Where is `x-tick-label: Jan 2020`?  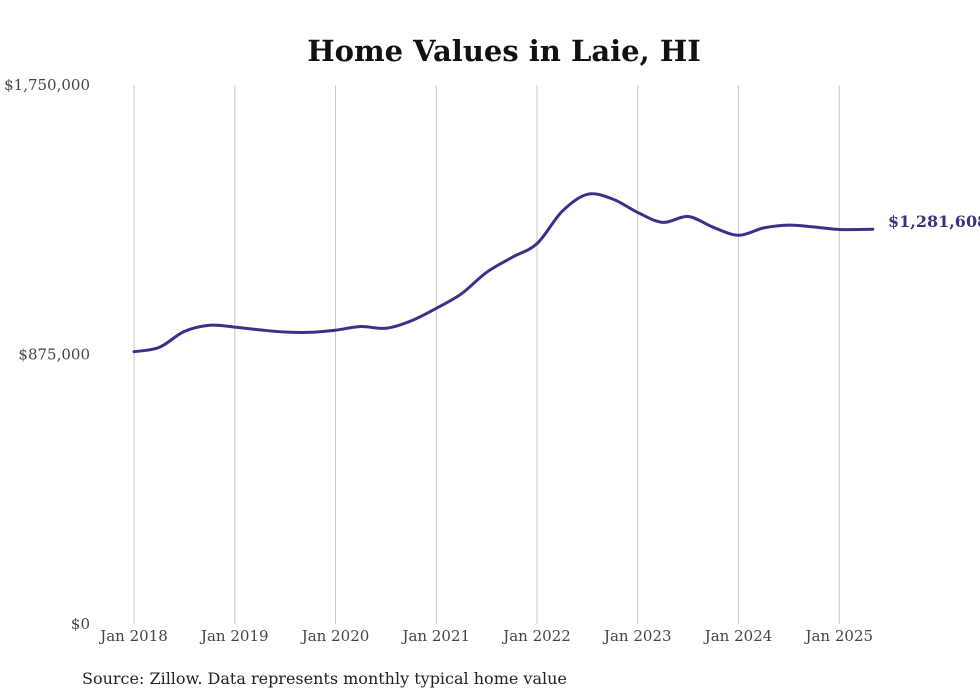 x-tick-label: Jan 2020 is located at coordinates (335, 636).